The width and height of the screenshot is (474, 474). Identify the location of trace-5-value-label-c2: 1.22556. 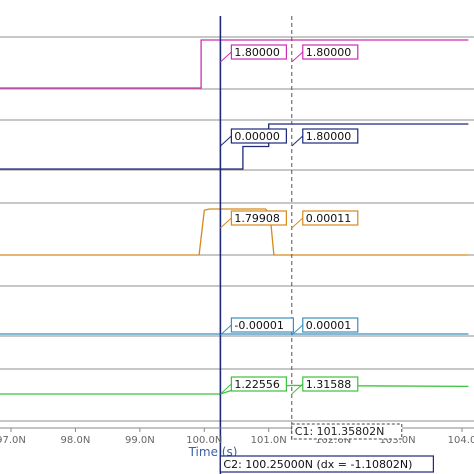
(253, 385).